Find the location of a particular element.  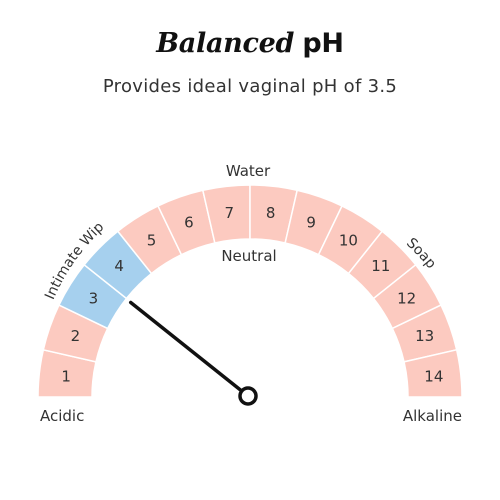

needle-hub-icon is located at coordinates (248, 396).